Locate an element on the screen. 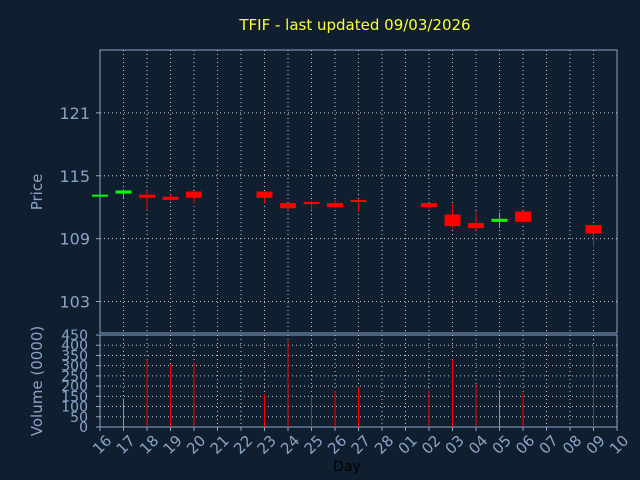  x-tick-label: 21 is located at coordinates (220, 445).